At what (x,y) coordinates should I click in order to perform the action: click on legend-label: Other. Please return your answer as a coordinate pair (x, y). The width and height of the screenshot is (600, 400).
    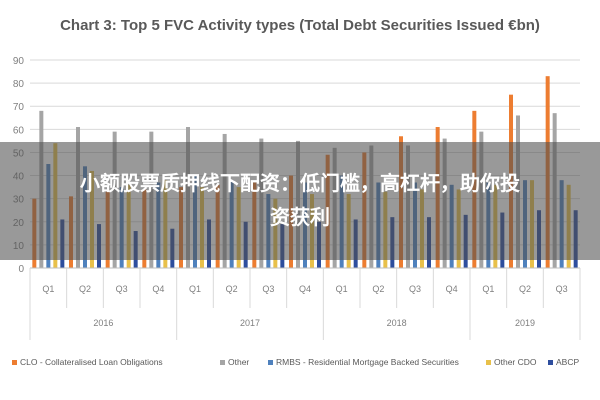
    Looking at the image, I should click on (238, 362).